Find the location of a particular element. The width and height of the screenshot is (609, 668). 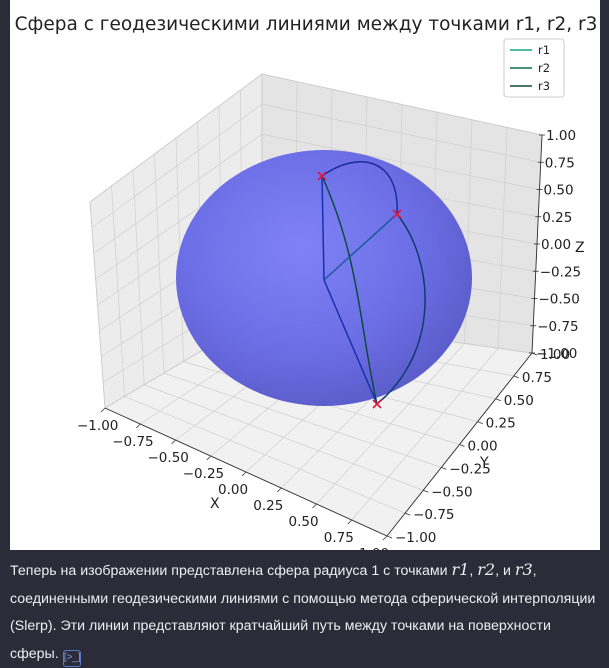

x-tick-label: 0.50 is located at coordinates (304, 522).